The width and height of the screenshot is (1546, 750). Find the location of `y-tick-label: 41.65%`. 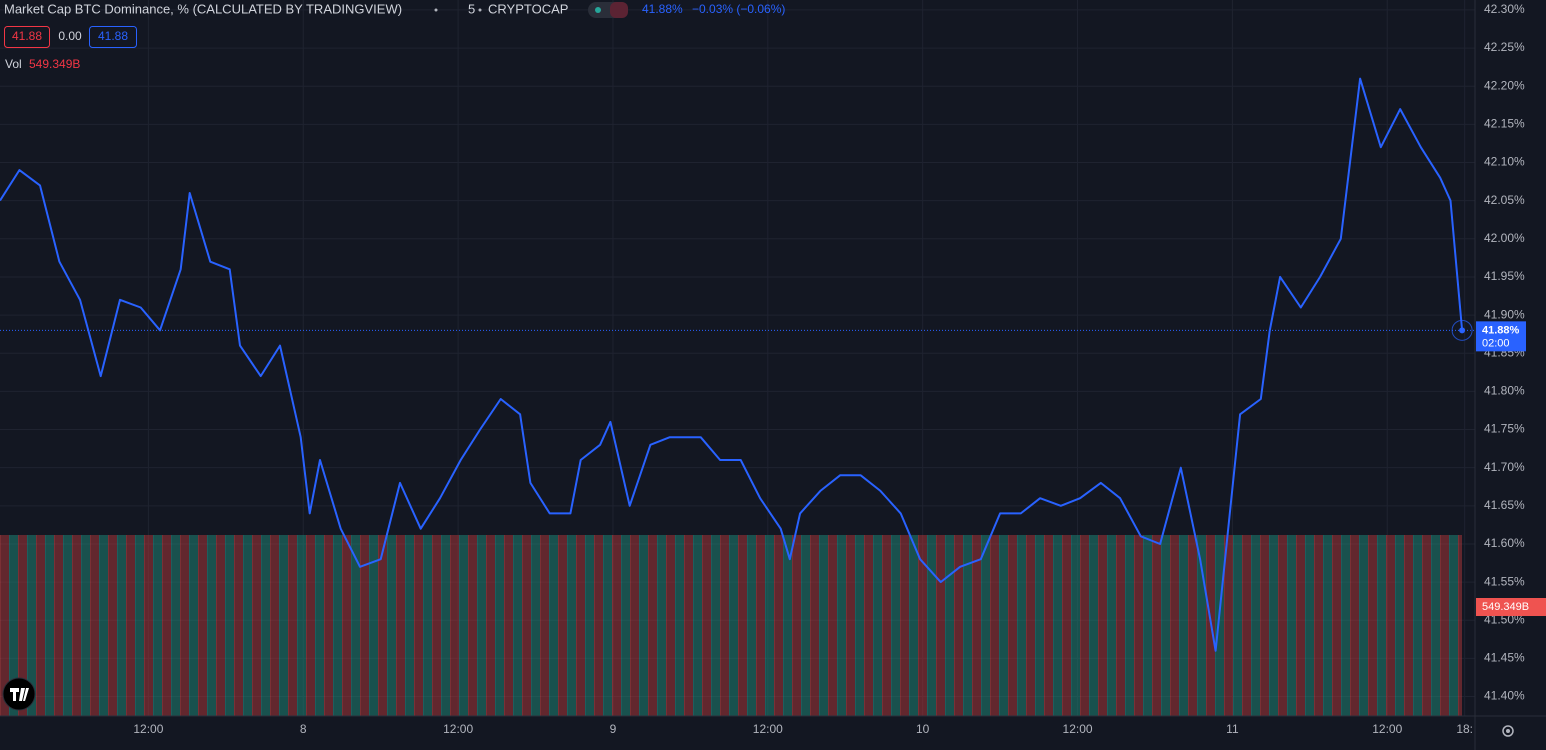

y-tick-label: 41.65% is located at coordinates (1504, 505).